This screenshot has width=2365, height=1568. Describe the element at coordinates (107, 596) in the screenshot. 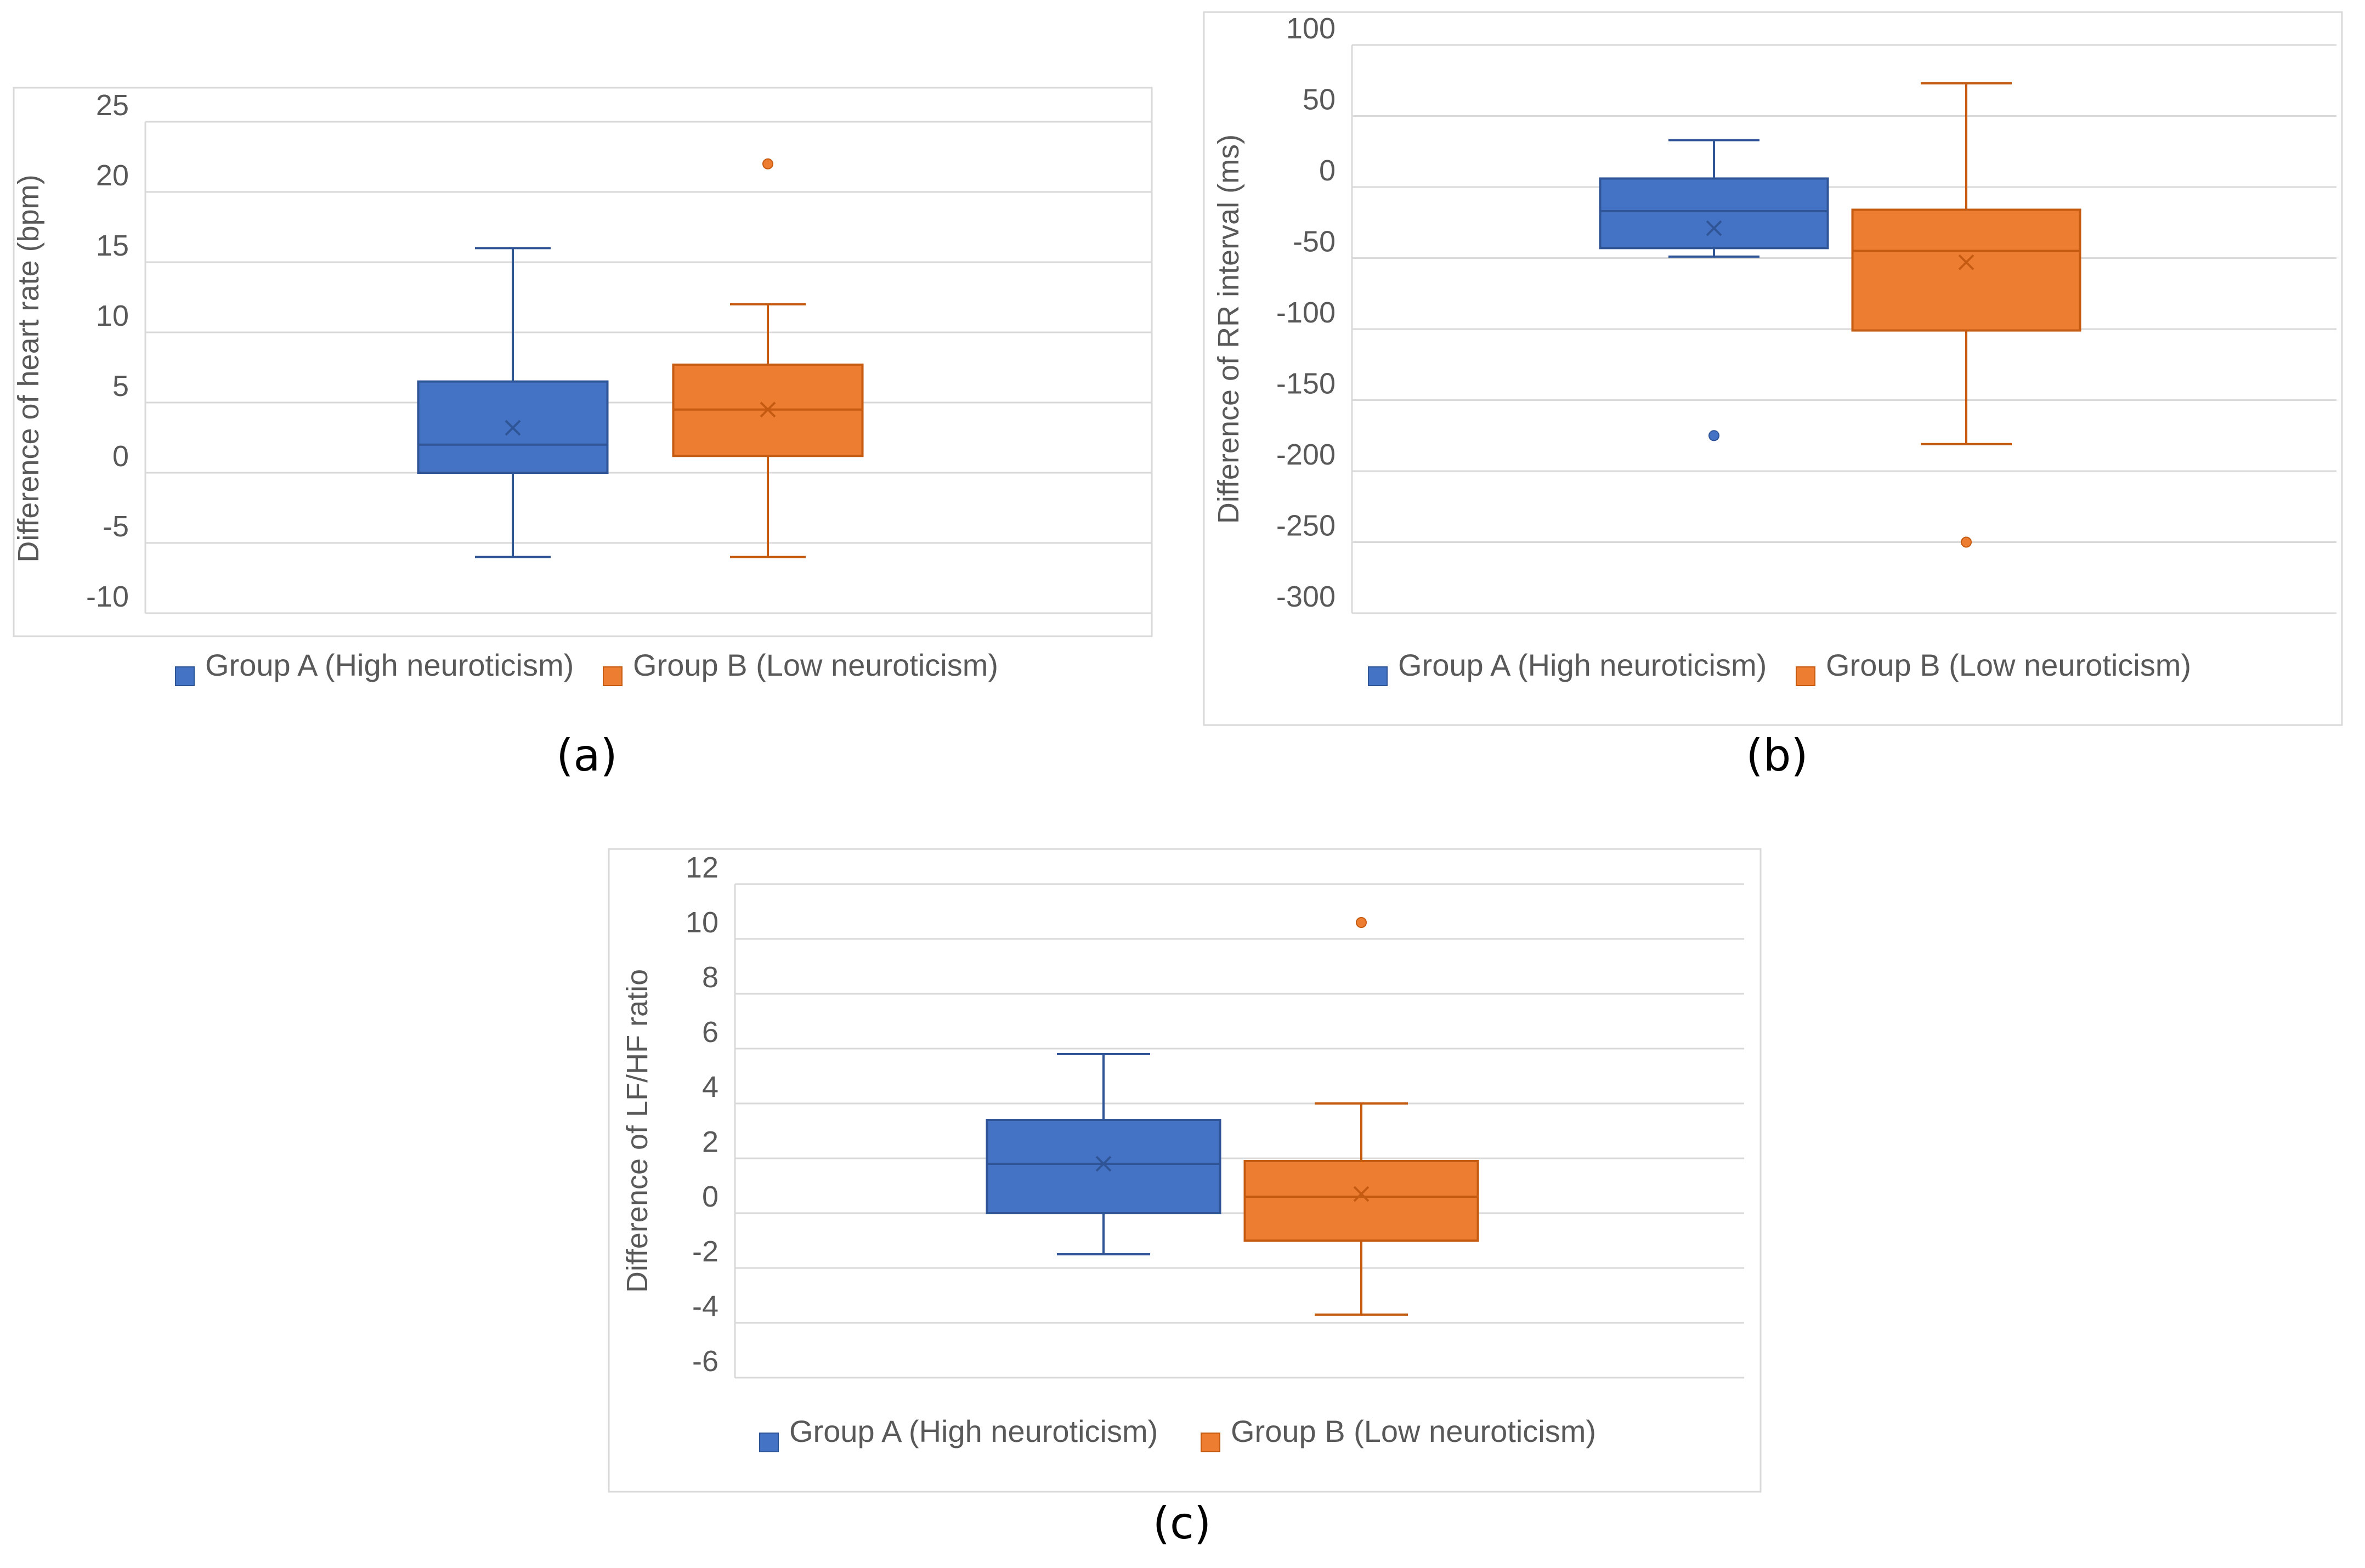

I see `y-tick-label: -10` at that location.